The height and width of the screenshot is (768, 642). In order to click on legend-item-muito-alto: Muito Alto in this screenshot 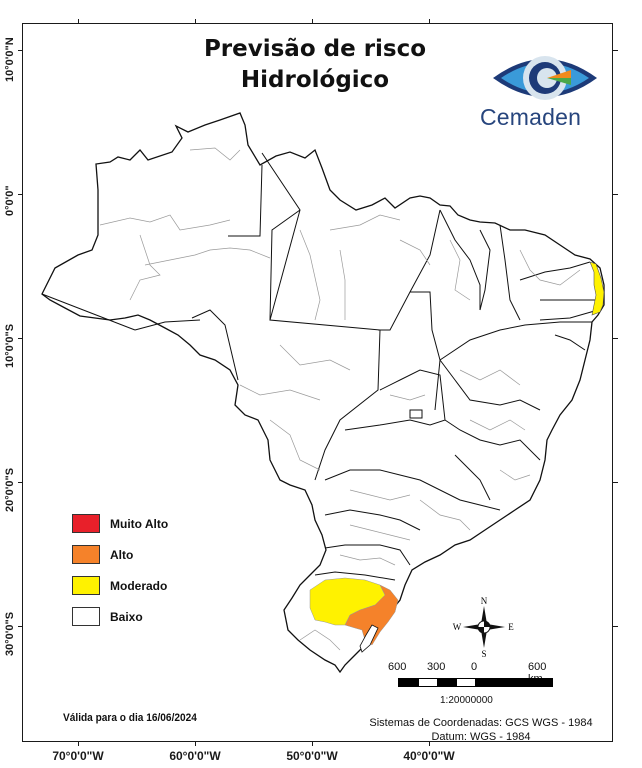, I will do `click(120, 523)`.